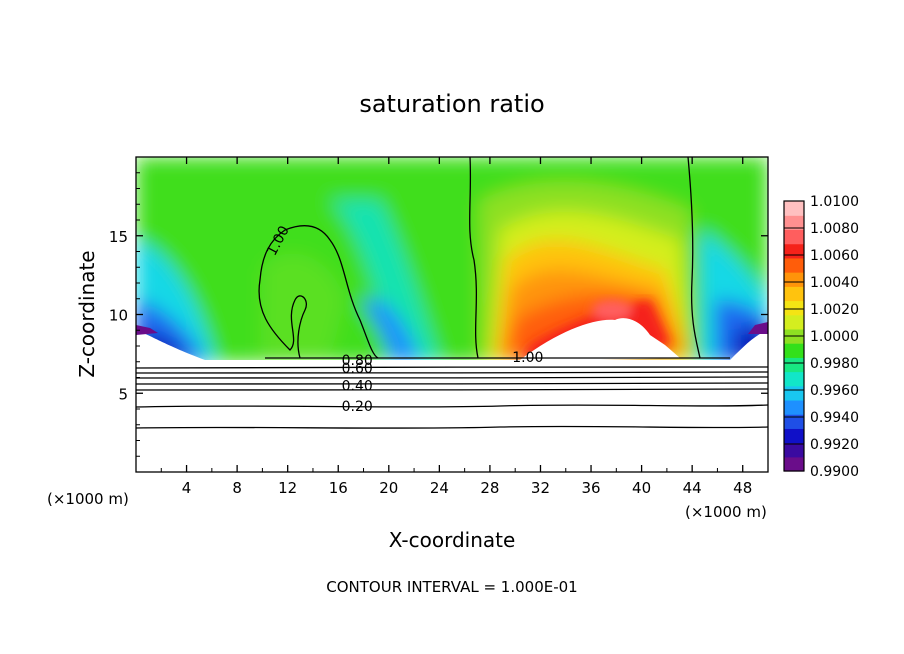 This screenshot has height=654, width=904. What do you see at coordinates (641, 488) in the screenshot?
I see `x-tick-label: 40` at bounding box center [641, 488].